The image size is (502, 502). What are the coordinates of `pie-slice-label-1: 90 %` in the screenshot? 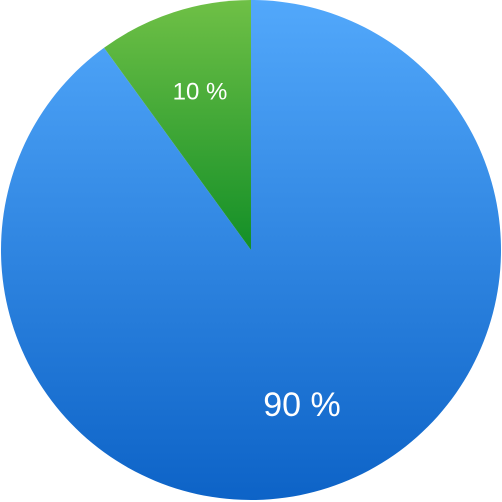 It's located at (302, 405).